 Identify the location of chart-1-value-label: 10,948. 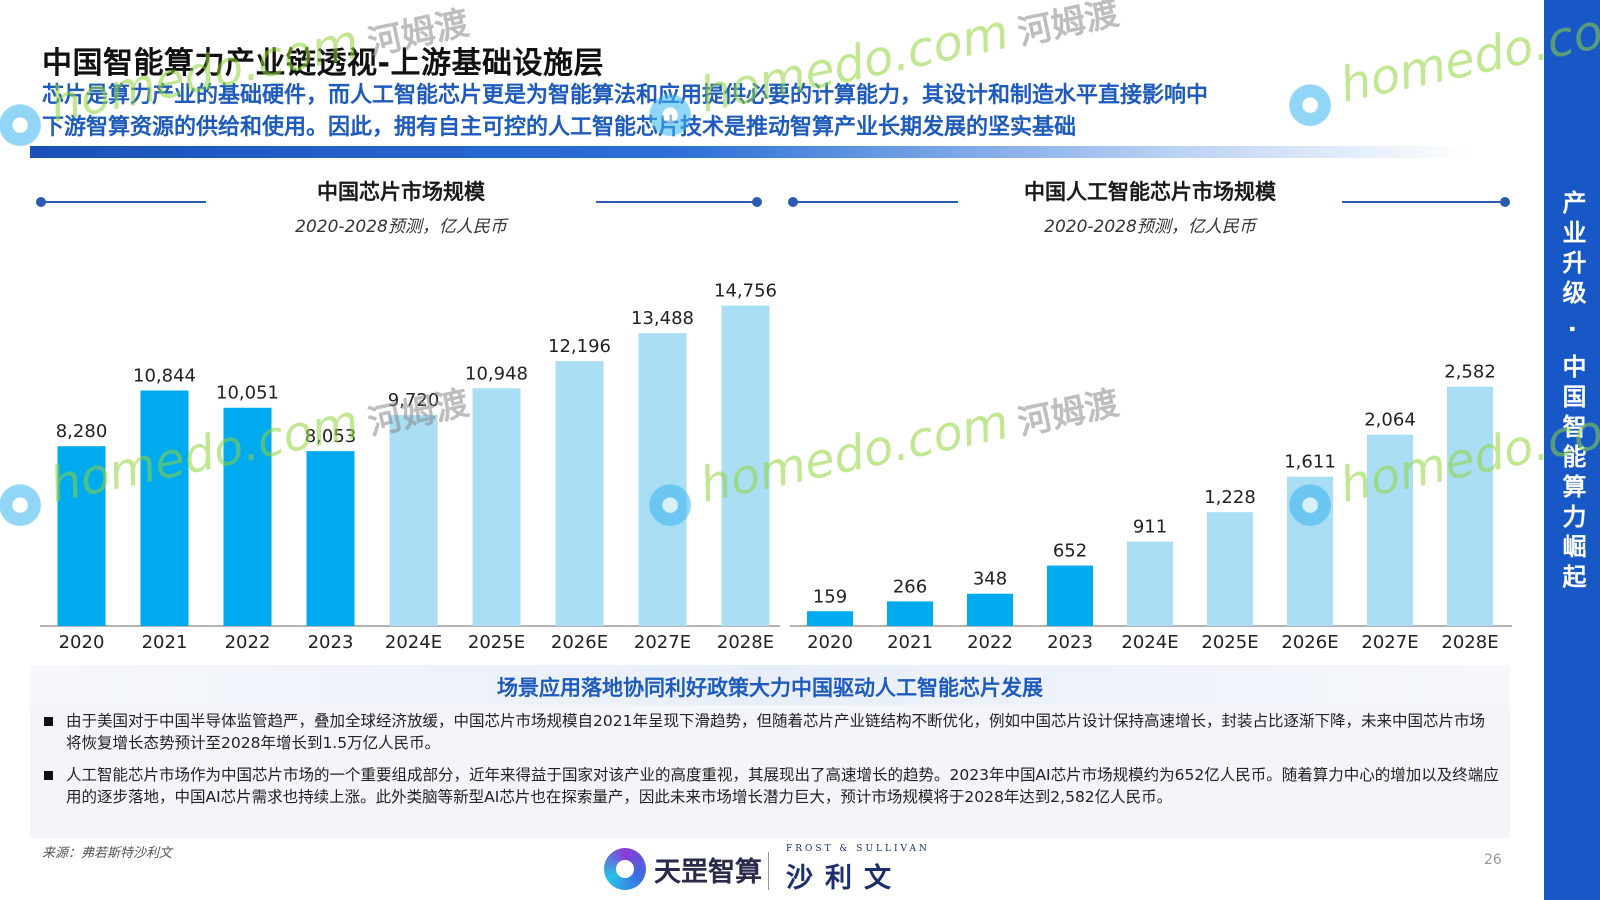
(496, 373).